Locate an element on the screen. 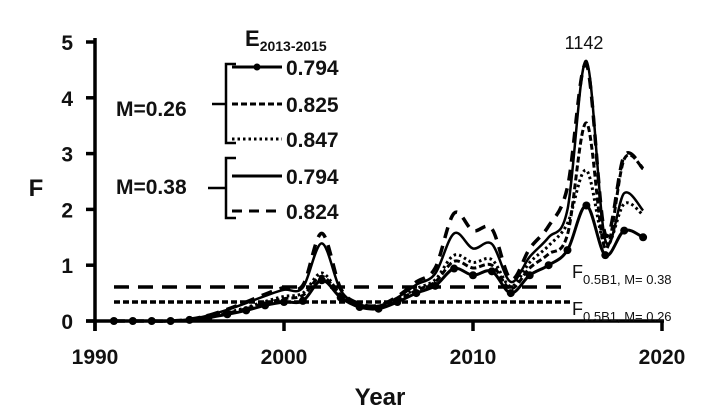  legend-entry-m038-0824: 0.824 is located at coordinates (312, 212).